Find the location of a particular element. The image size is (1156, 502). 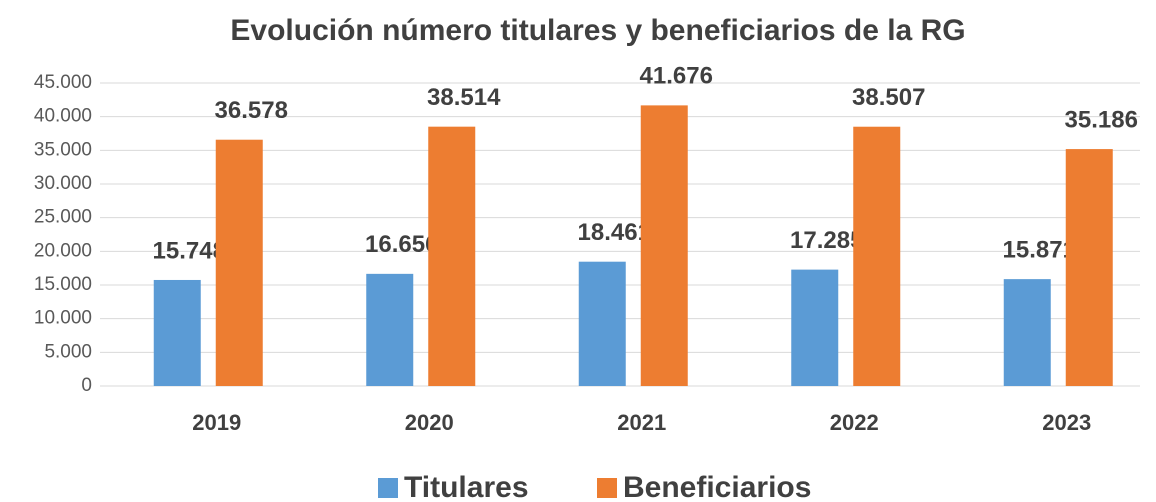

y-tick-label: 35.000 is located at coordinates (63, 149).